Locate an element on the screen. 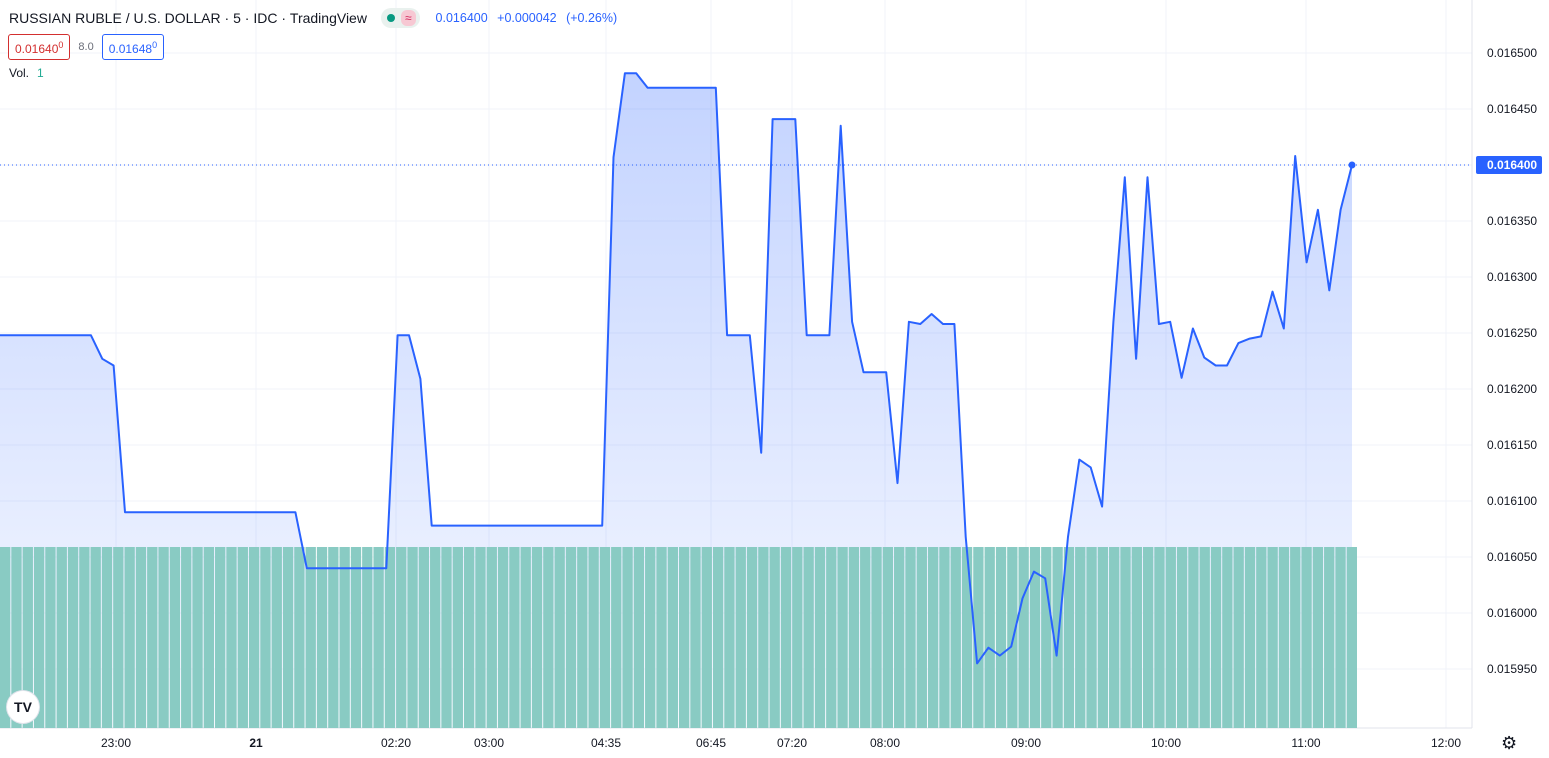 Image resolution: width=1549 pixels, height=758 pixels. price-info: 0.016400 +0.000042 (+0.26%) is located at coordinates (530, 18).